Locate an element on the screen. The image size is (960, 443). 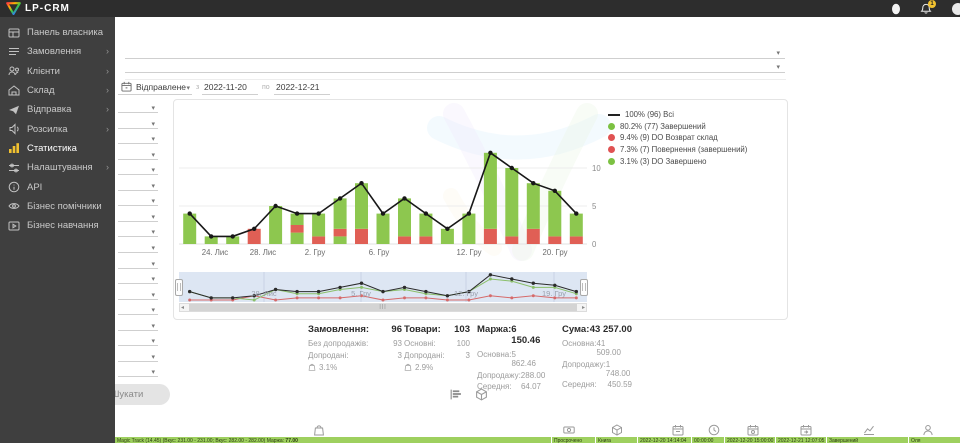
side-select-15: ▾ is located at coordinates (138, 340).